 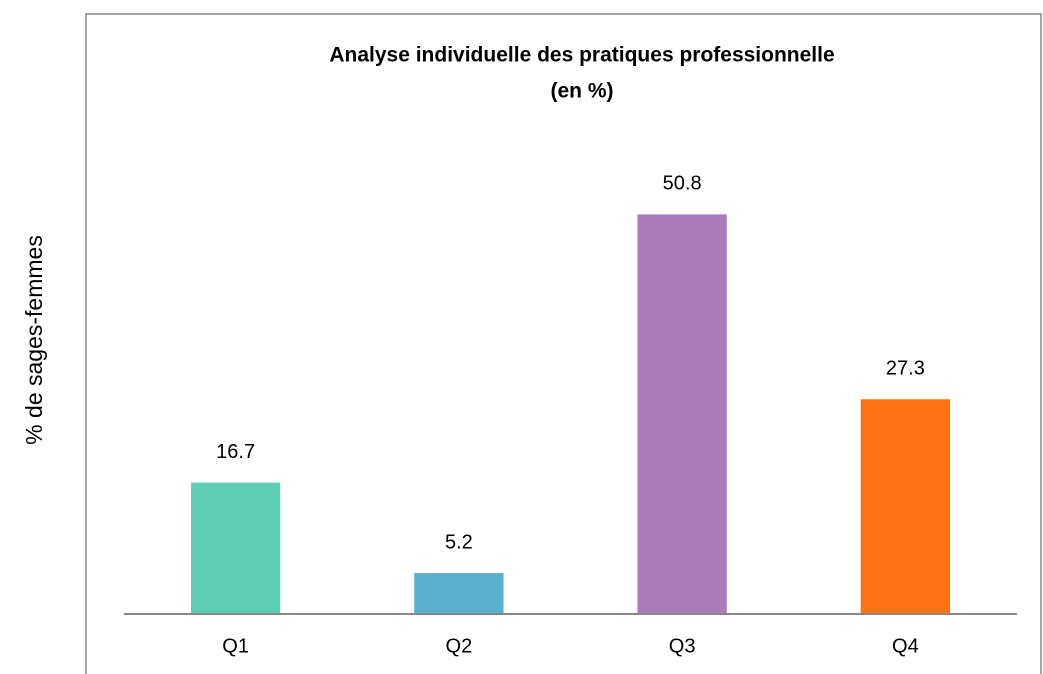 What do you see at coordinates (235, 452) in the screenshot?
I see `value-label: 16.7` at bounding box center [235, 452].